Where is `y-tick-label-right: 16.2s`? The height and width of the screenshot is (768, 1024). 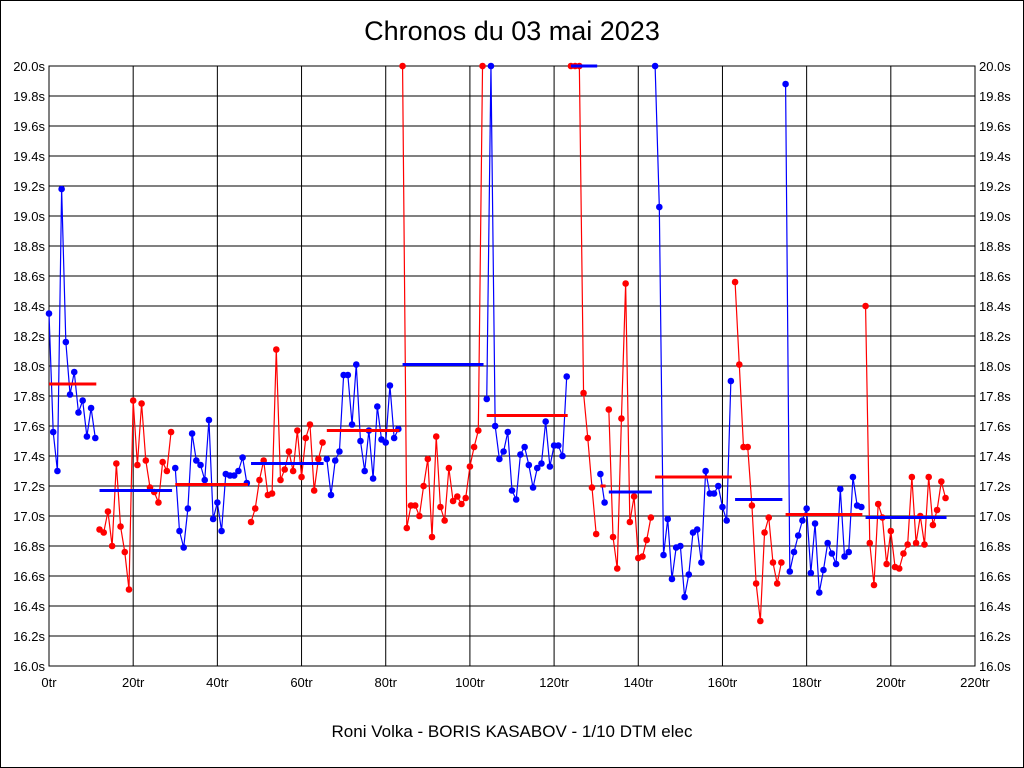
y-tick-label-right: 16.2s is located at coordinates (995, 636).